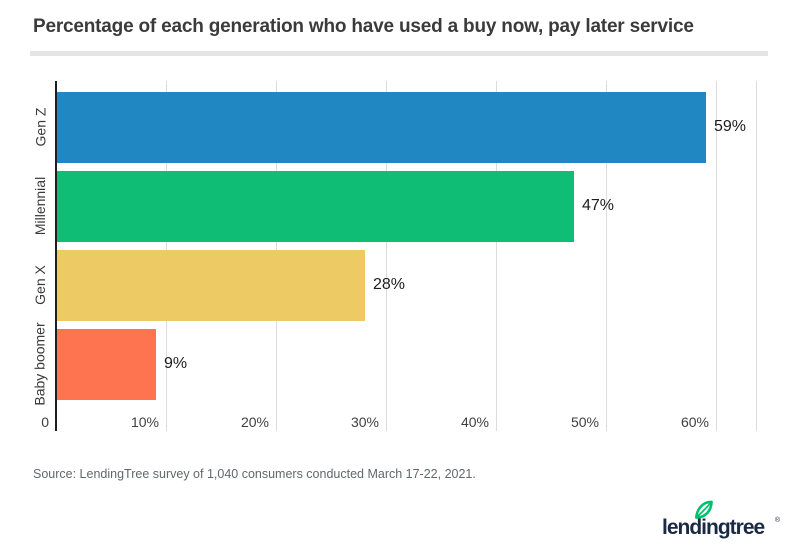 The image size is (800, 555). I want to click on title-divider, so click(399, 53).